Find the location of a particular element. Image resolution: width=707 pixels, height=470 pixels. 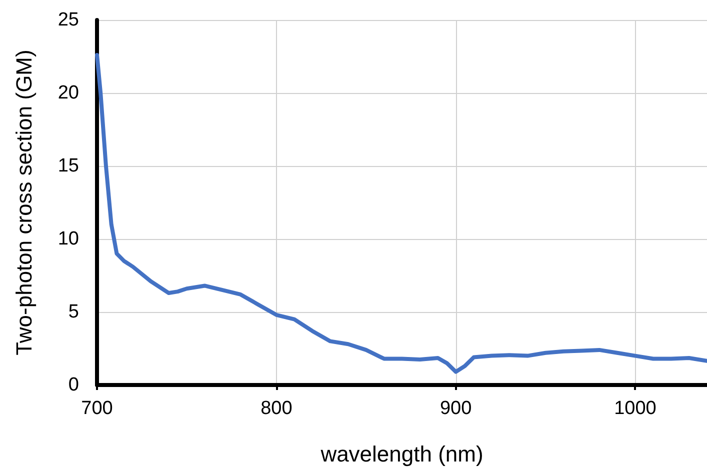

y-axis-title: Two-photon cross section (GM) is located at coordinates (24, 203).